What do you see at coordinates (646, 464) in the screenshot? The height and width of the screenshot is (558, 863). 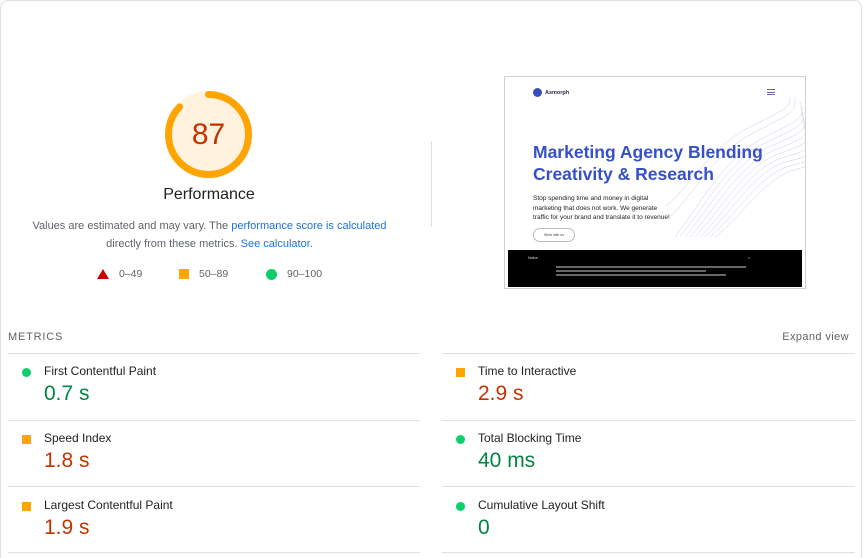 I see `metric-total-blocking-time: Total Blocking Time 40 ms` at bounding box center [646, 464].